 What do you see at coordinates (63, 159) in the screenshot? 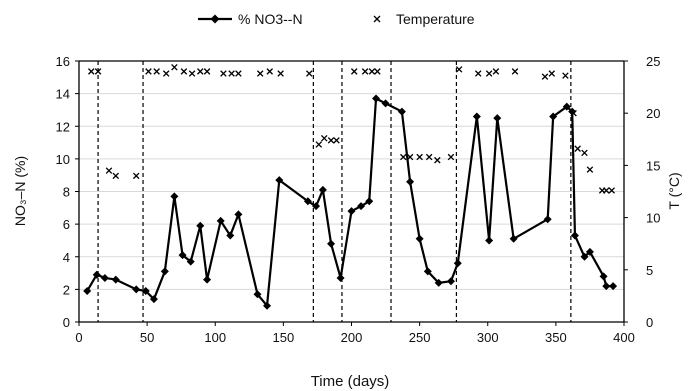
I see `y-left-tick-label: 10` at bounding box center [63, 159].